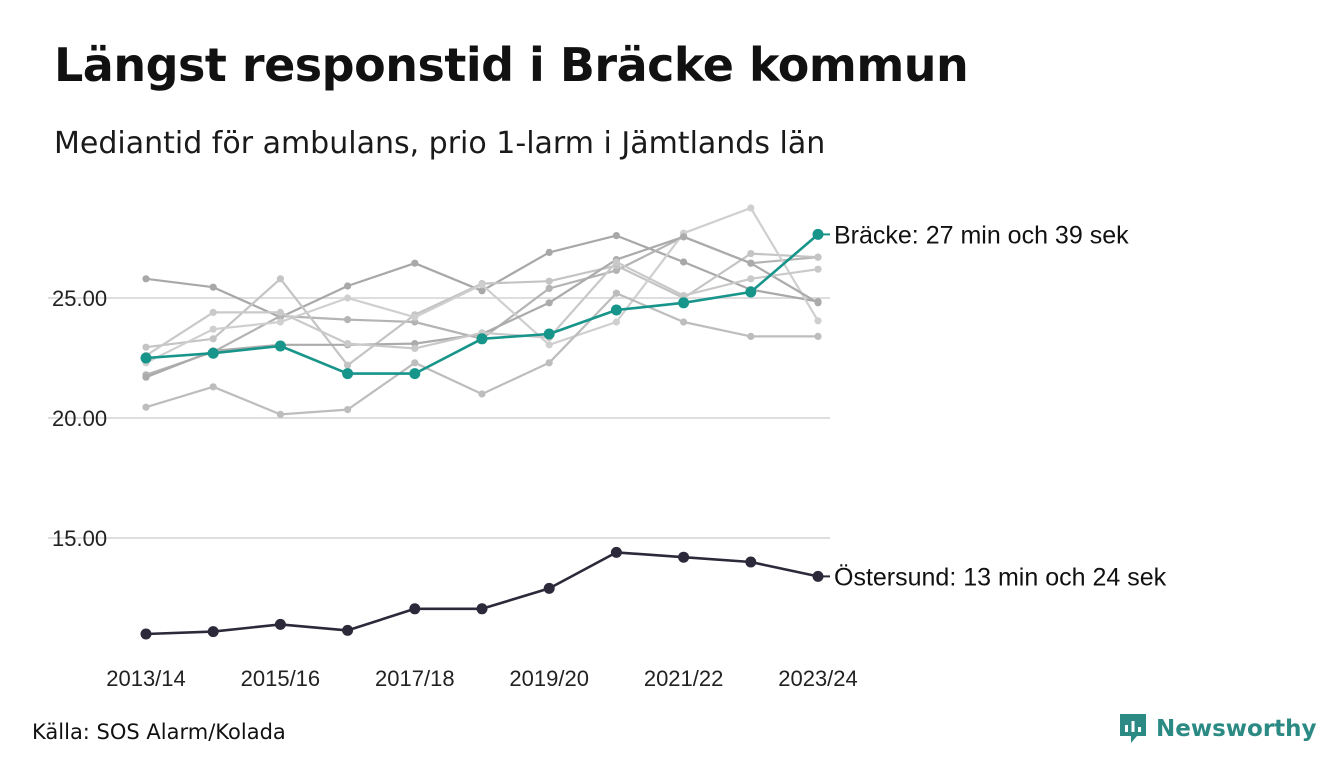  I want to click on series-grey-1-line, so click(482, 305).